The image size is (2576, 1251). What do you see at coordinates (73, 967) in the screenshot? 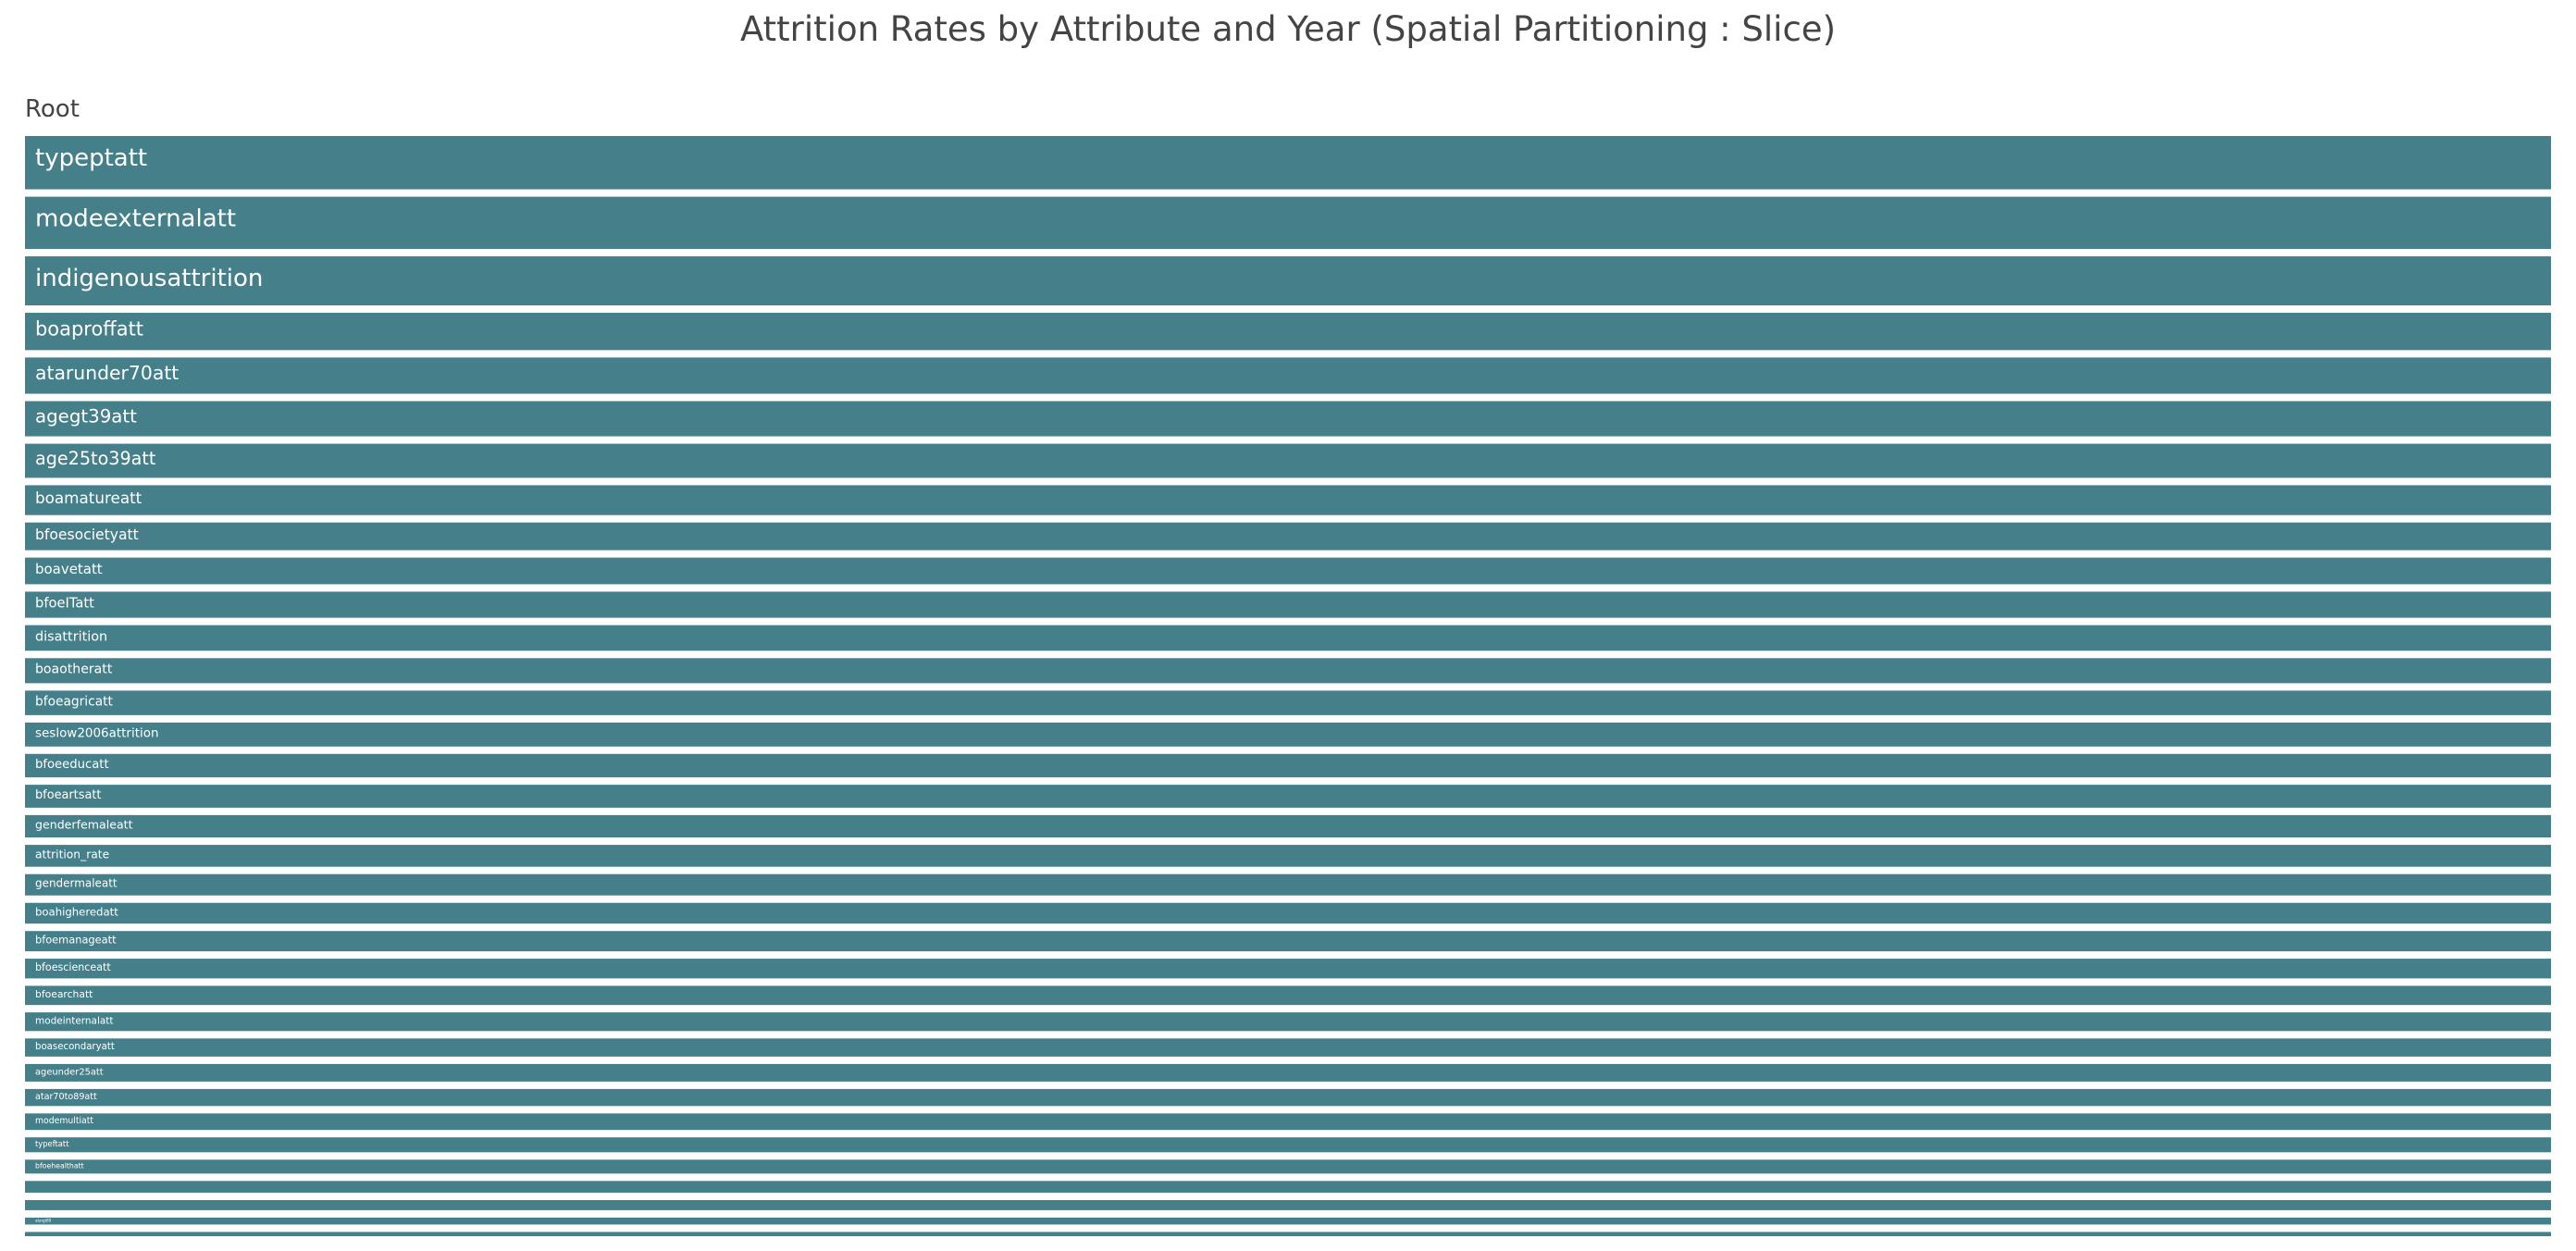
I see `treemap-tile-label: bfoescienceatt` at bounding box center [73, 967].